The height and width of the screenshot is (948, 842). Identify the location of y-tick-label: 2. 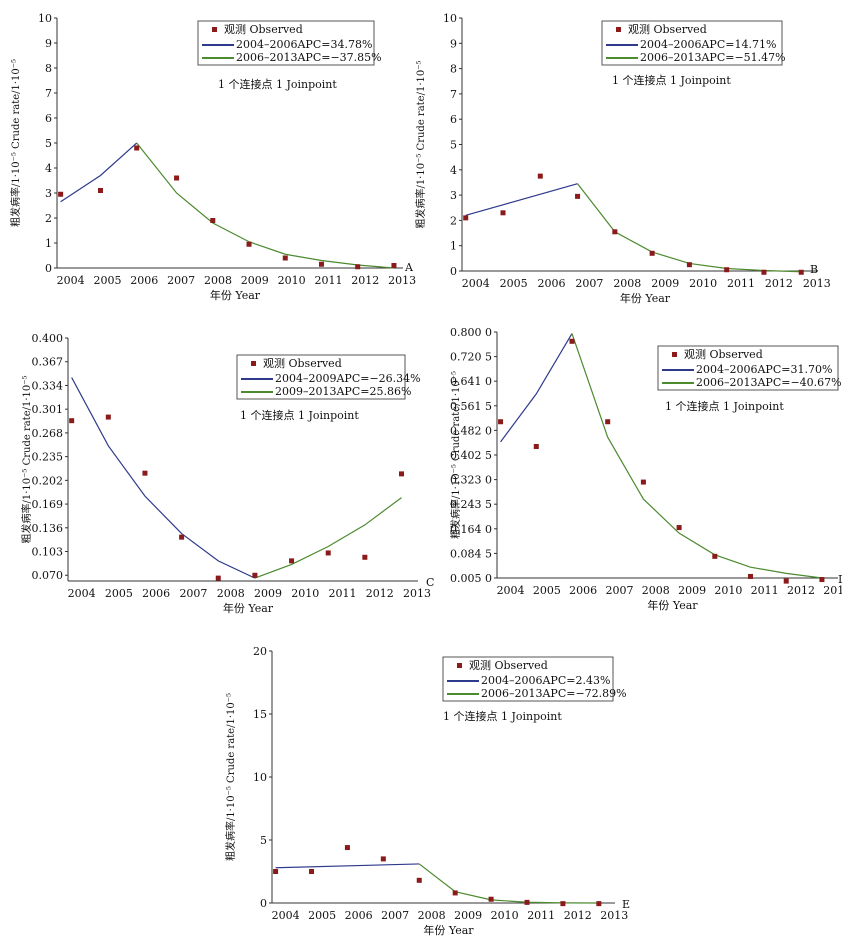
(453, 220).